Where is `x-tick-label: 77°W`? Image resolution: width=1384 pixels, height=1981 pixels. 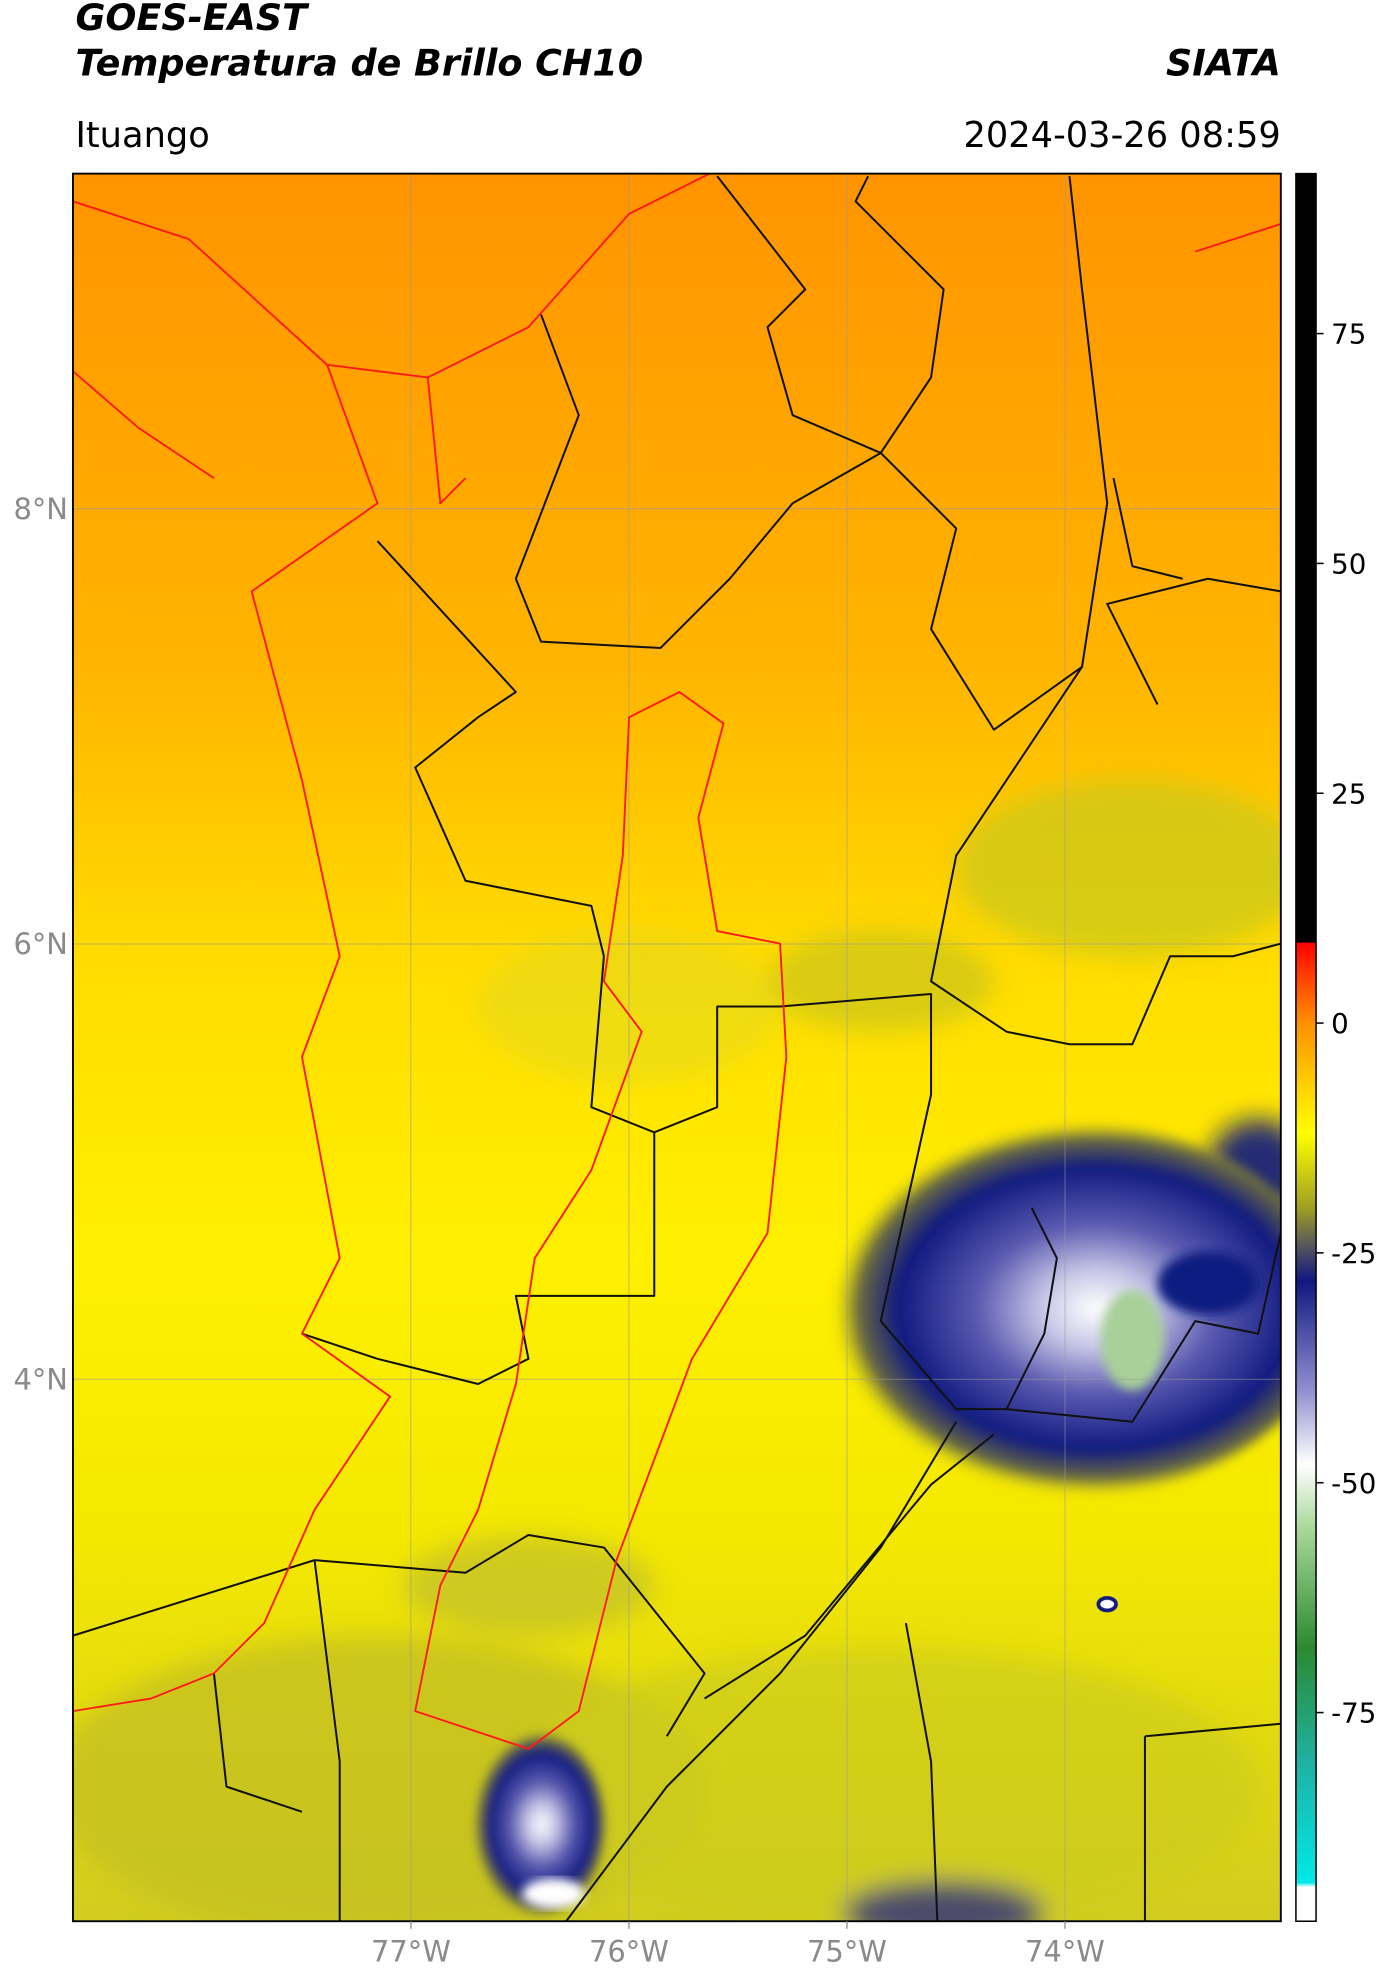
x-tick-label: 77°W is located at coordinates (411, 1951).